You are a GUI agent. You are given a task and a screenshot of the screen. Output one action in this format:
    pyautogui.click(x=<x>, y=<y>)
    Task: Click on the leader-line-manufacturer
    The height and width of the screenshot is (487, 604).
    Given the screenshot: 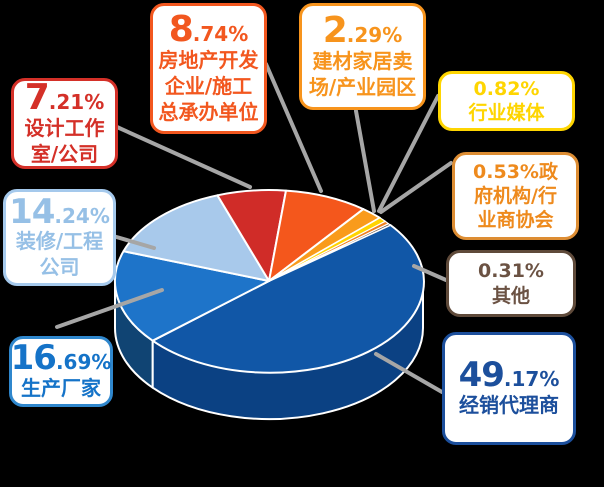 What is the action you would take?
    pyautogui.click(x=109, y=308)
    